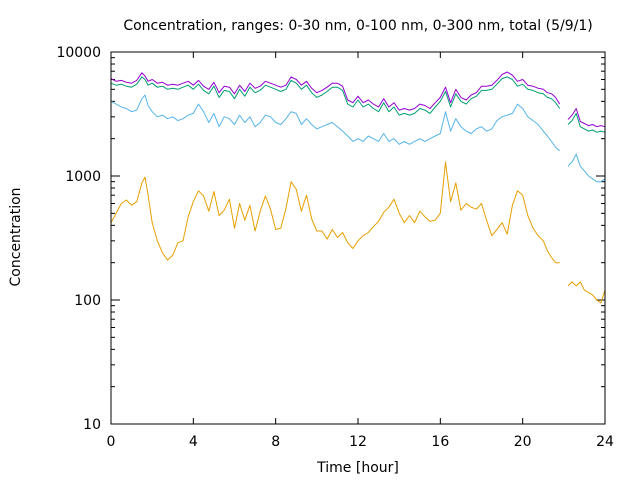  Describe the element at coordinates (440, 442) in the screenshot. I see `x-tick-label: 16` at that location.